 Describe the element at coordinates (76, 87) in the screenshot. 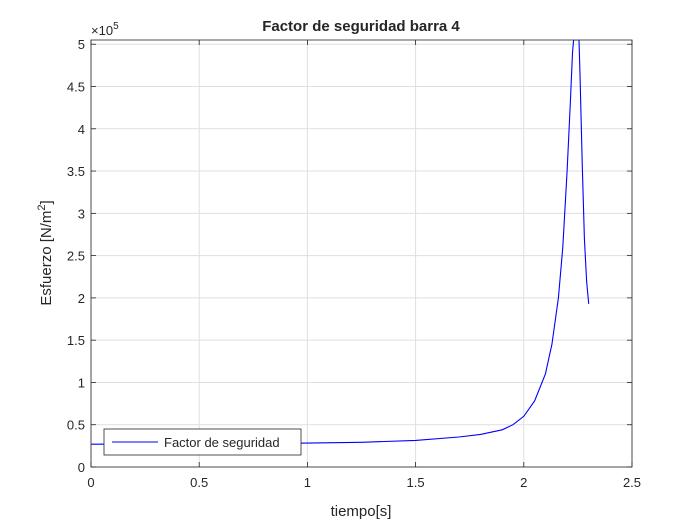

I see `y-tick-label: 4.5` at that location.